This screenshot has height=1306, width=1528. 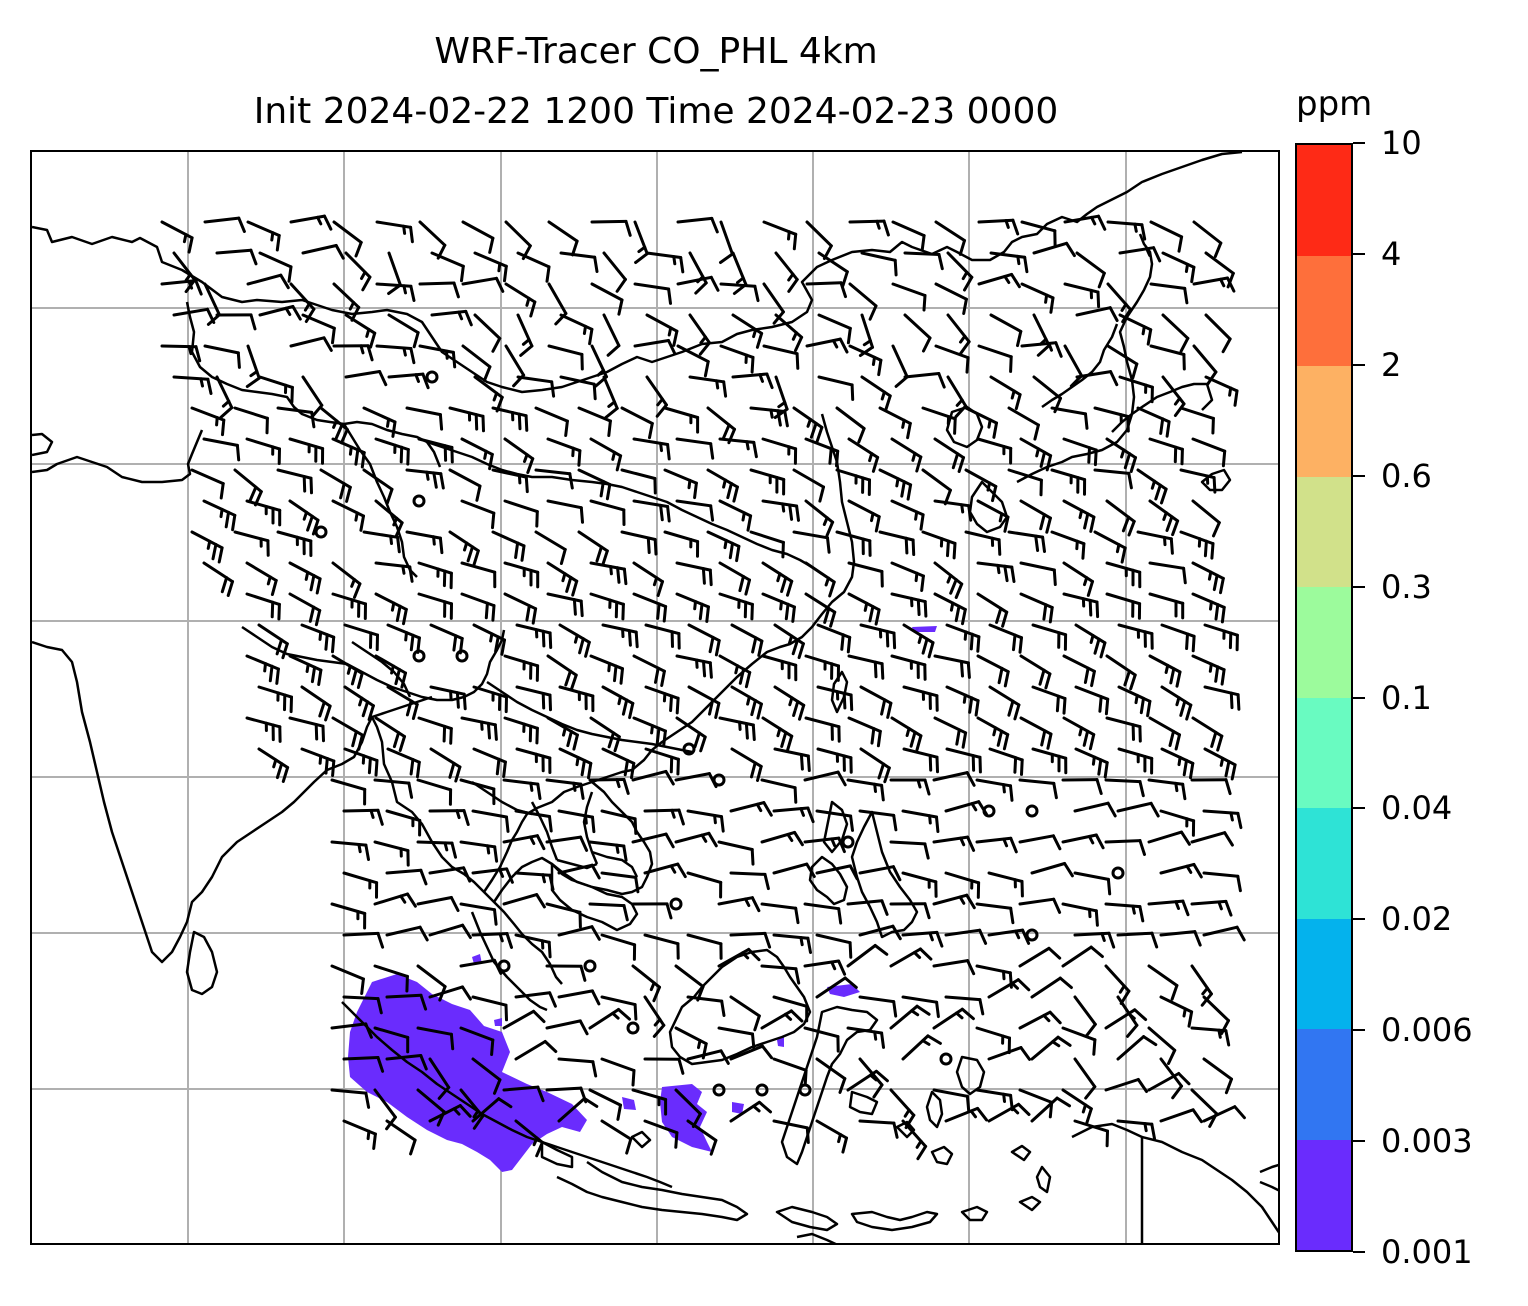 What do you see at coordinates (656, 51) in the screenshot?
I see `map-title: WRF-Tracer CO_PHL 4km` at bounding box center [656, 51].